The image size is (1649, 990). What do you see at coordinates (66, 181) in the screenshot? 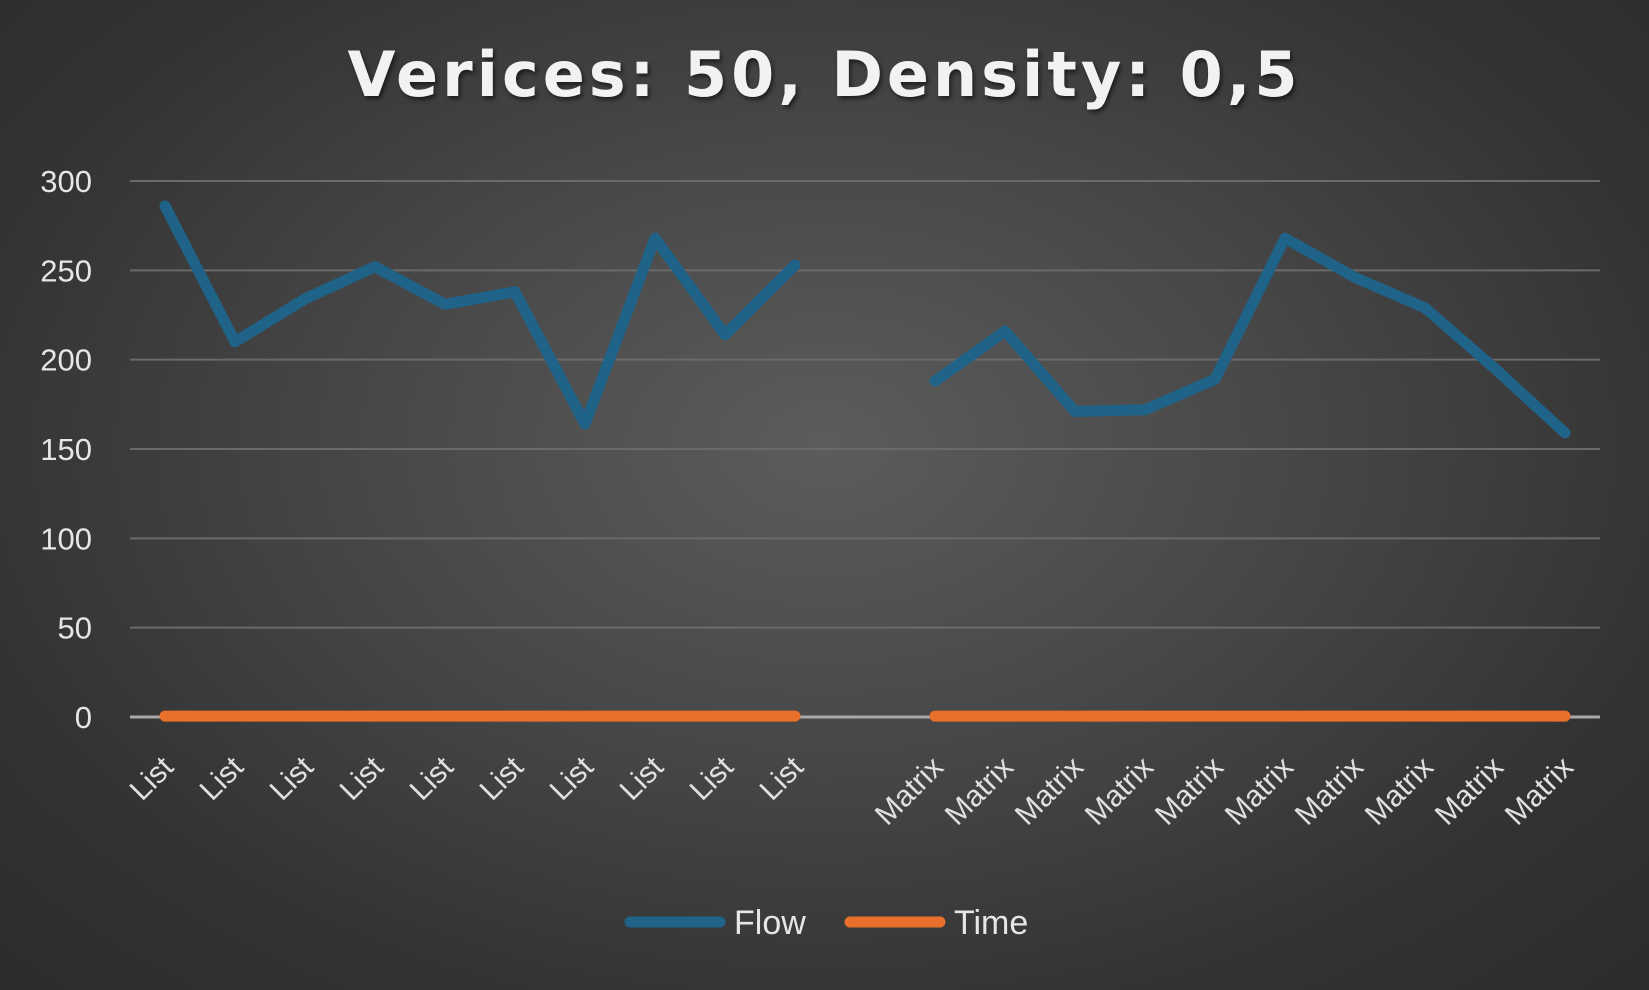
I see `y-tick-label: 300` at bounding box center [66, 181].